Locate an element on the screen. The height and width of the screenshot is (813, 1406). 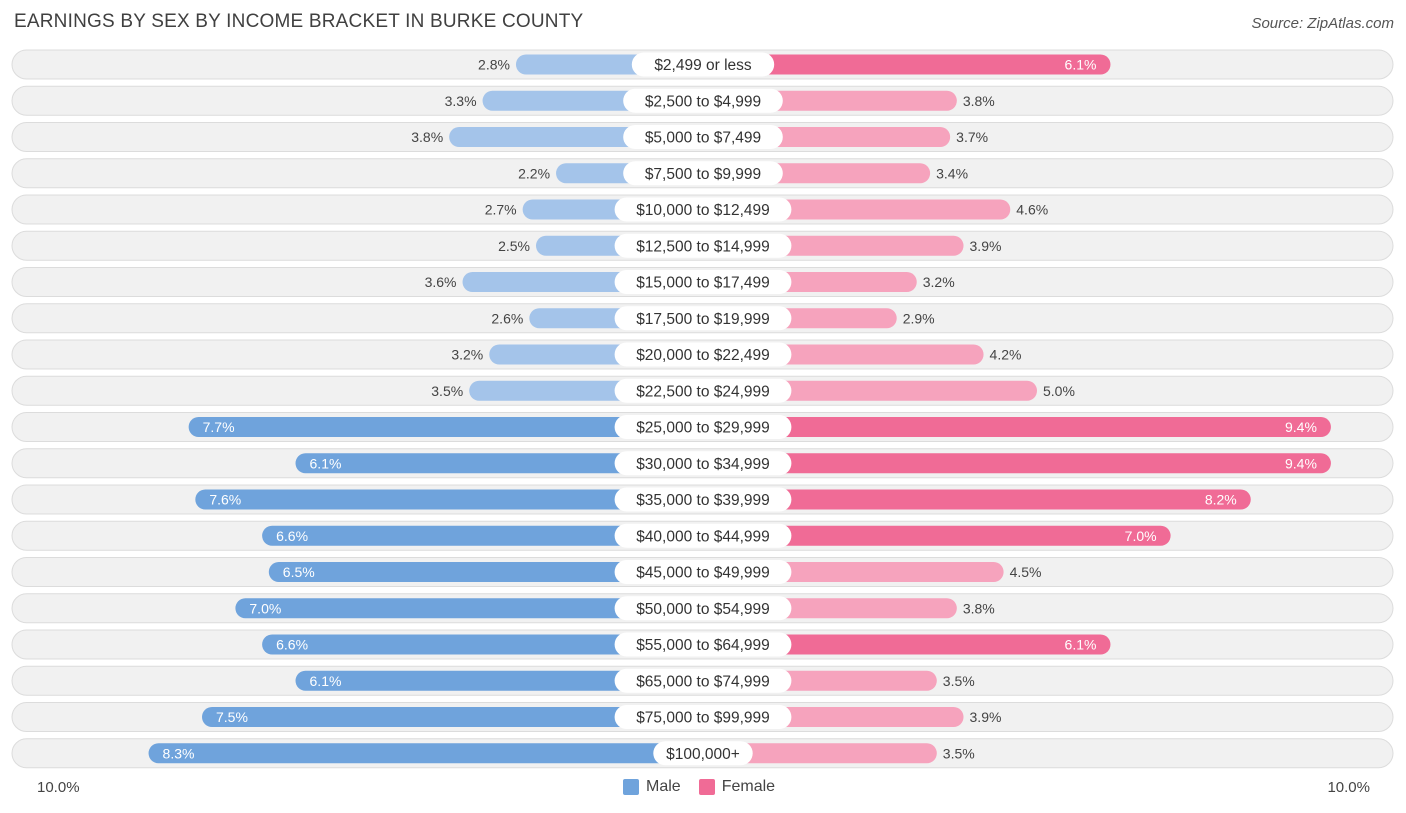
male-value-label: 2.2% is located at coordinates (534, 173).